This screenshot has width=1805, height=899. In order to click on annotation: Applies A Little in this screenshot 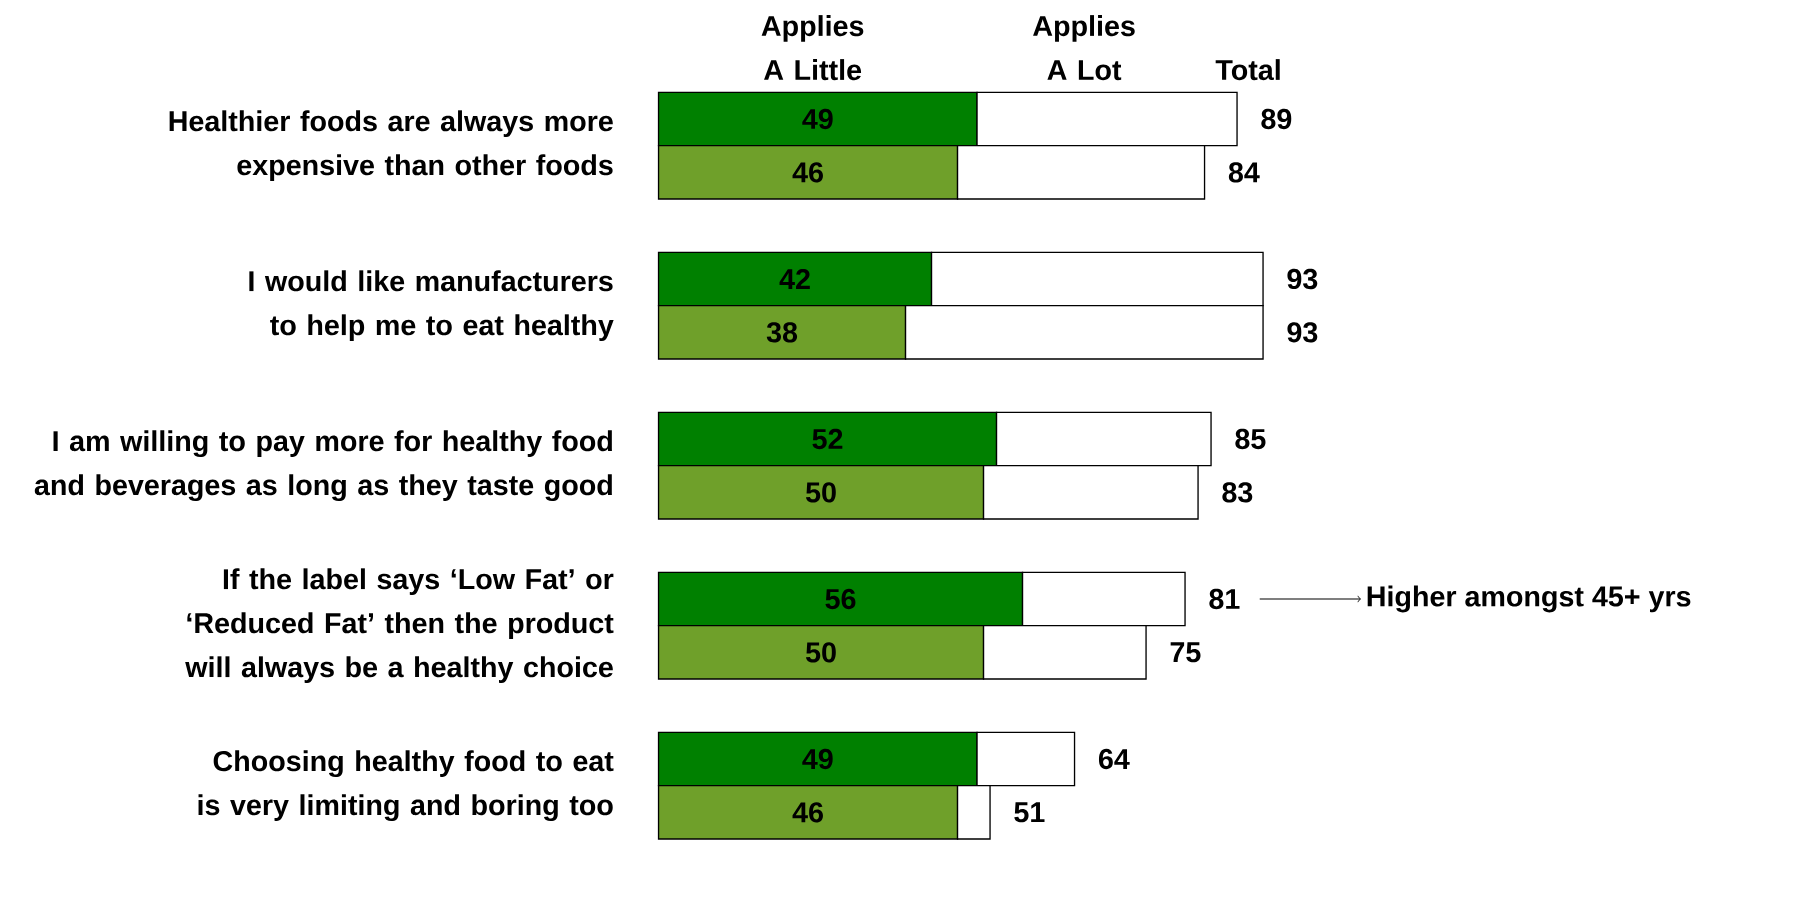, I will do `click(812, 48)`.